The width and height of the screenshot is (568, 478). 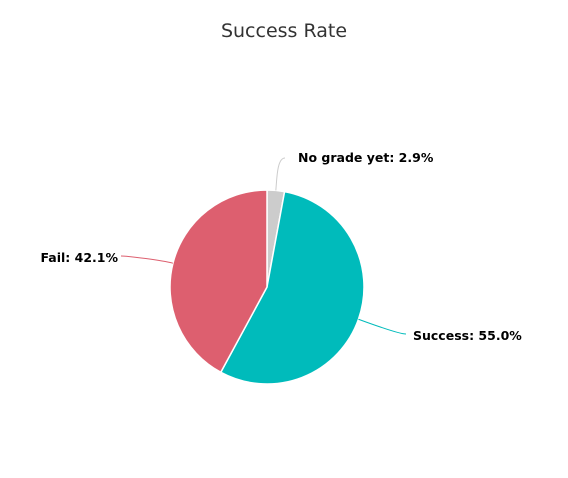 What do you see at coordinates (467, 335) in the screenshot?
I see `data-label-success: Success: 55.0%` at bounding box center [467, 335].